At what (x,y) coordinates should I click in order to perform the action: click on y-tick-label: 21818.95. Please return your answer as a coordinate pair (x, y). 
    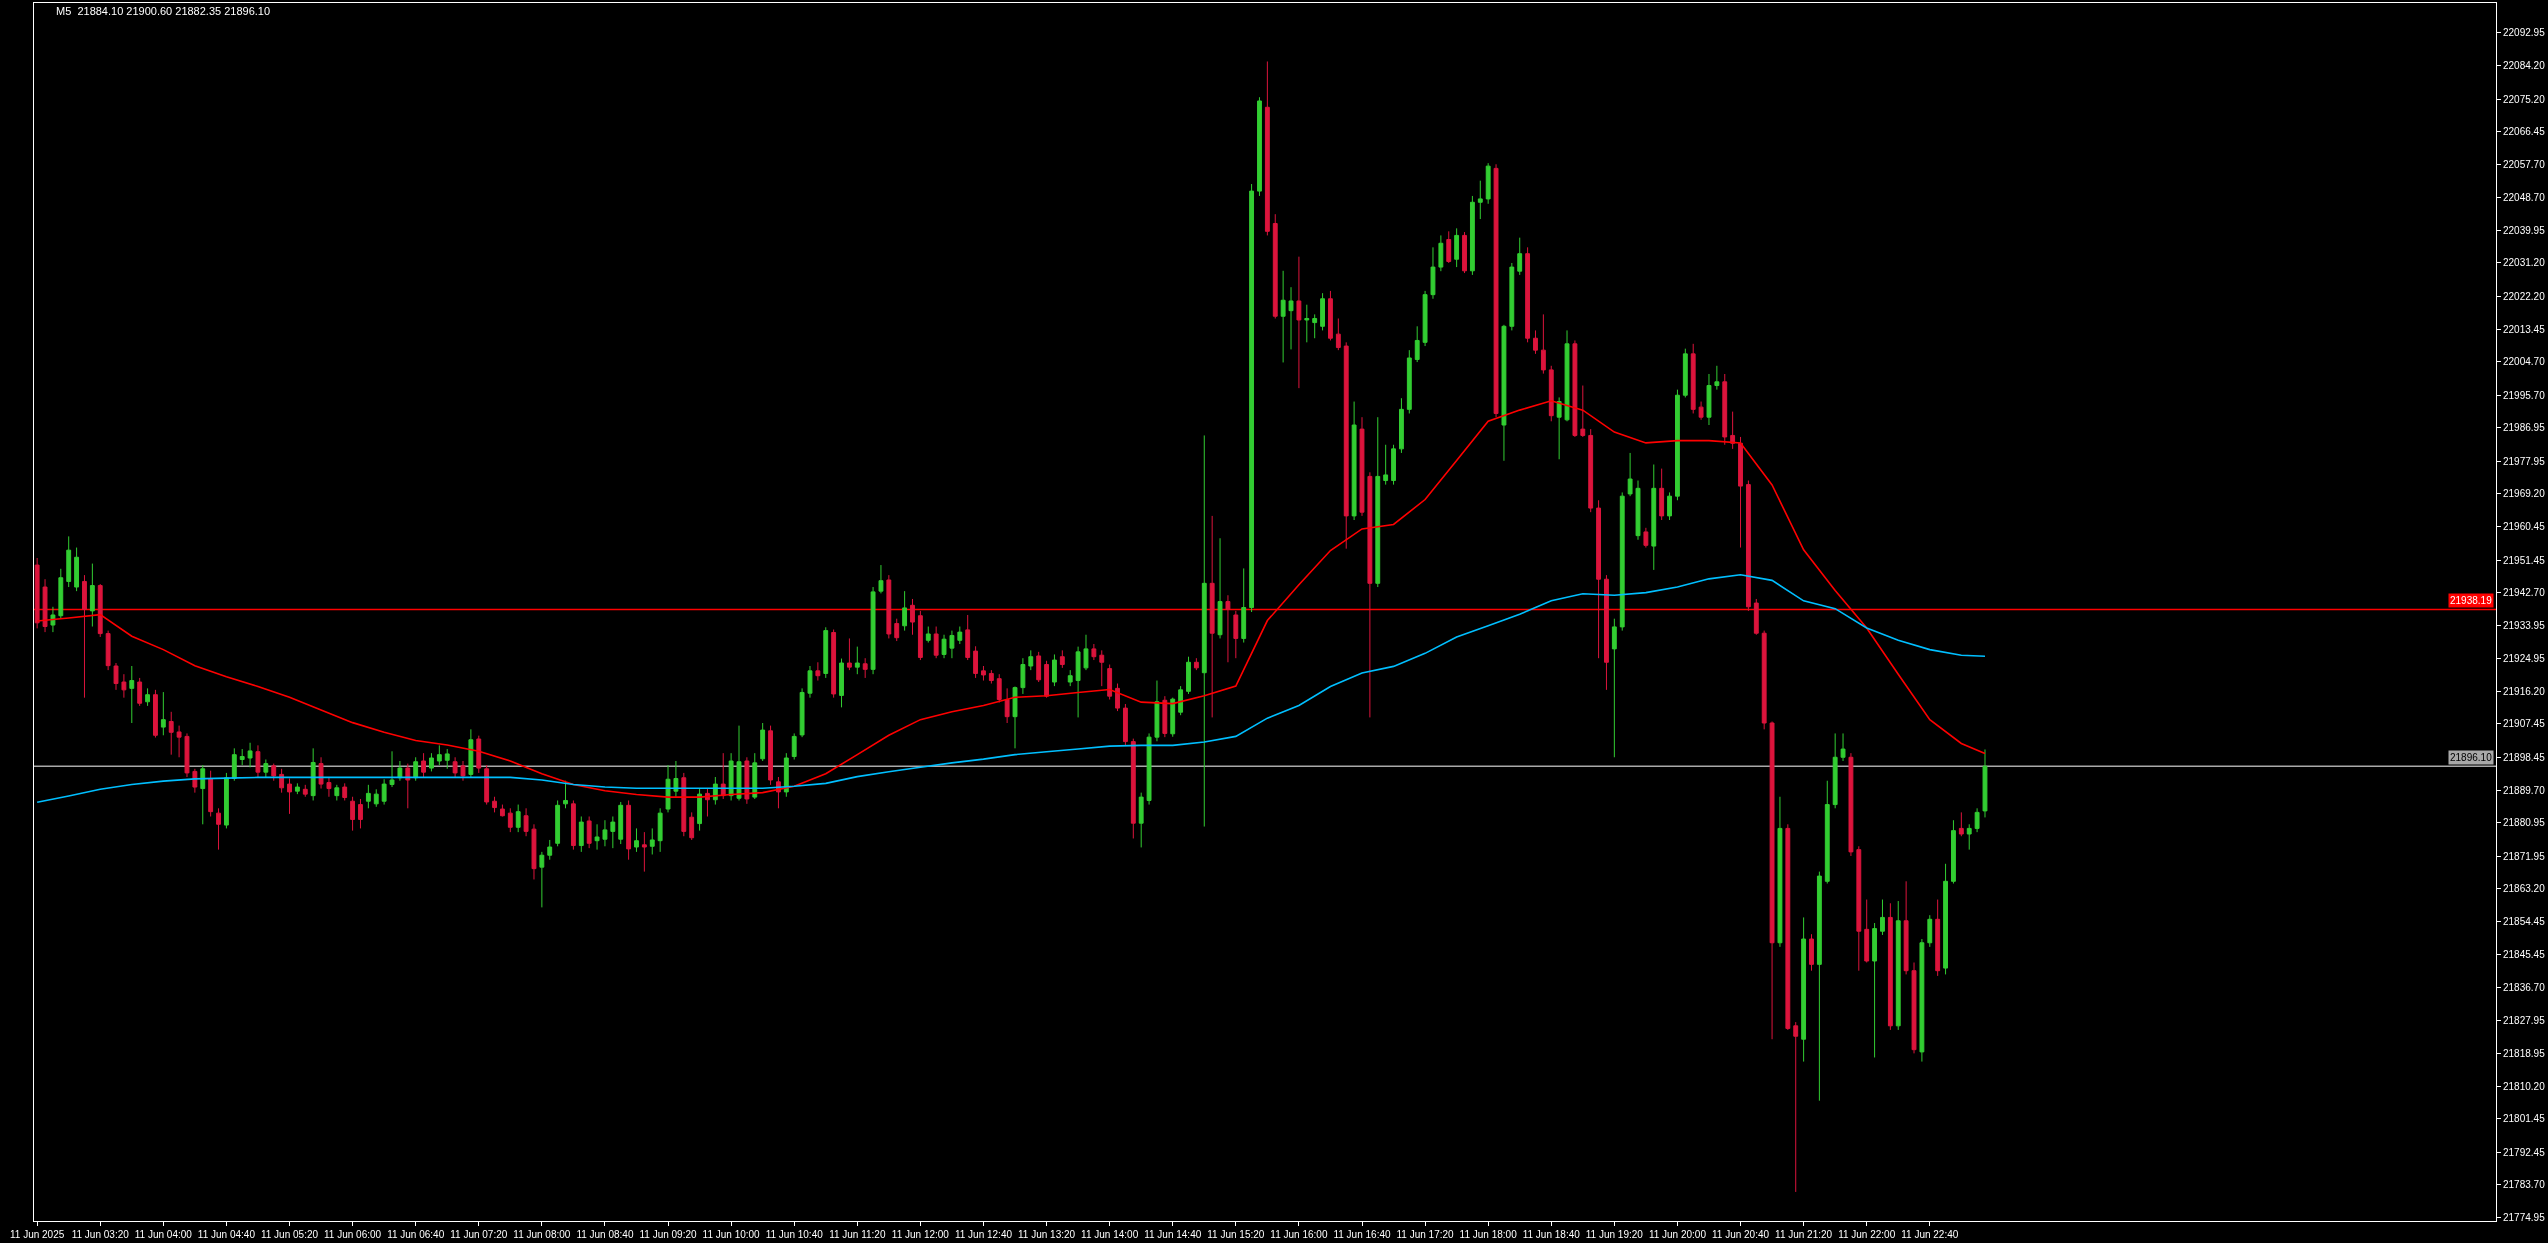
    Looking at the image, I should click on (2524, 1054).